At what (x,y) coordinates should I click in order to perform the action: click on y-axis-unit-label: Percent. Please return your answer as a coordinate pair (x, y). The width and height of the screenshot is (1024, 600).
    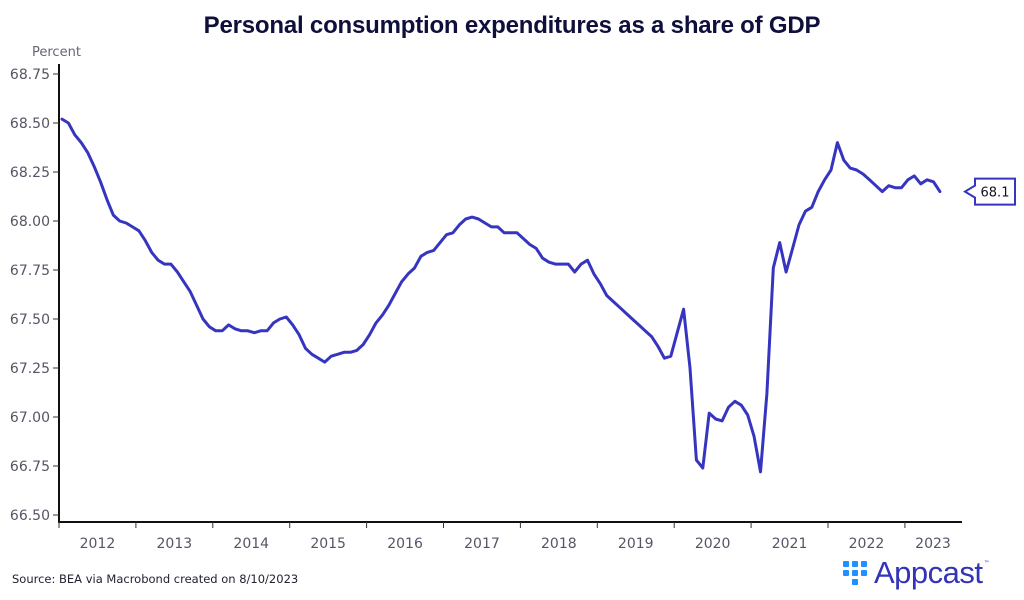
    Looking at the image, I should click on (56, 52).